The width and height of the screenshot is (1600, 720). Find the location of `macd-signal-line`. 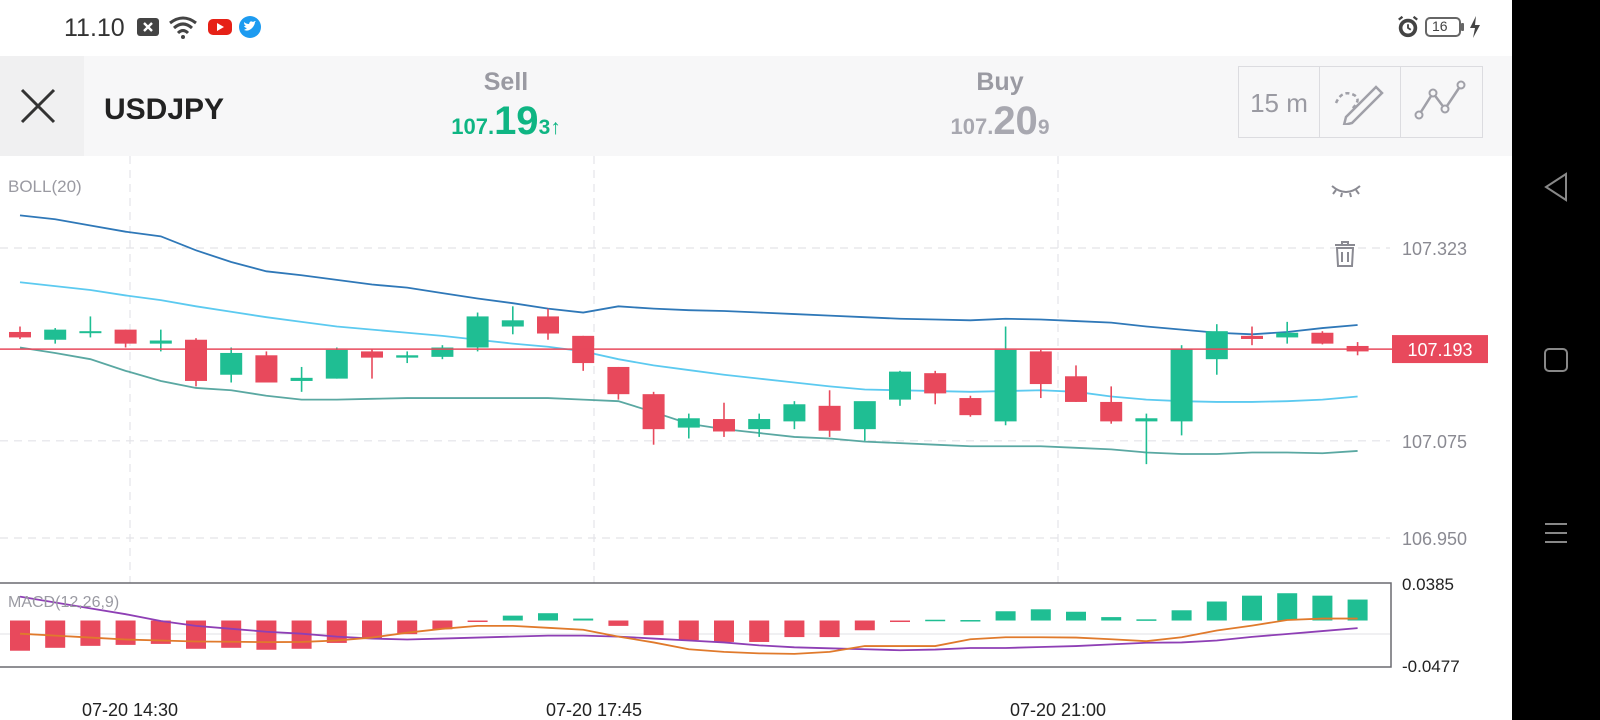

macd-signal-line is located at coordinates (688, 623).